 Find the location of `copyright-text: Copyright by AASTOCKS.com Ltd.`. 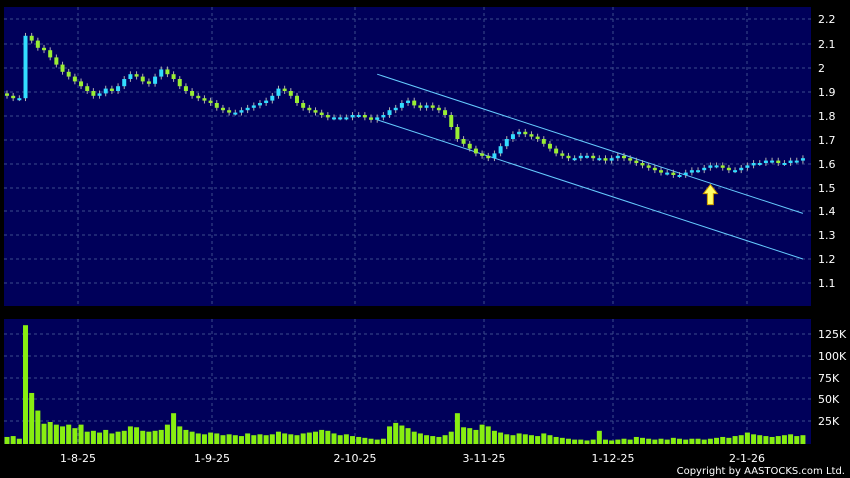

copyright-text: Copyright by AASTOCKS.com Ltd. is located at coordinates (761, 471).